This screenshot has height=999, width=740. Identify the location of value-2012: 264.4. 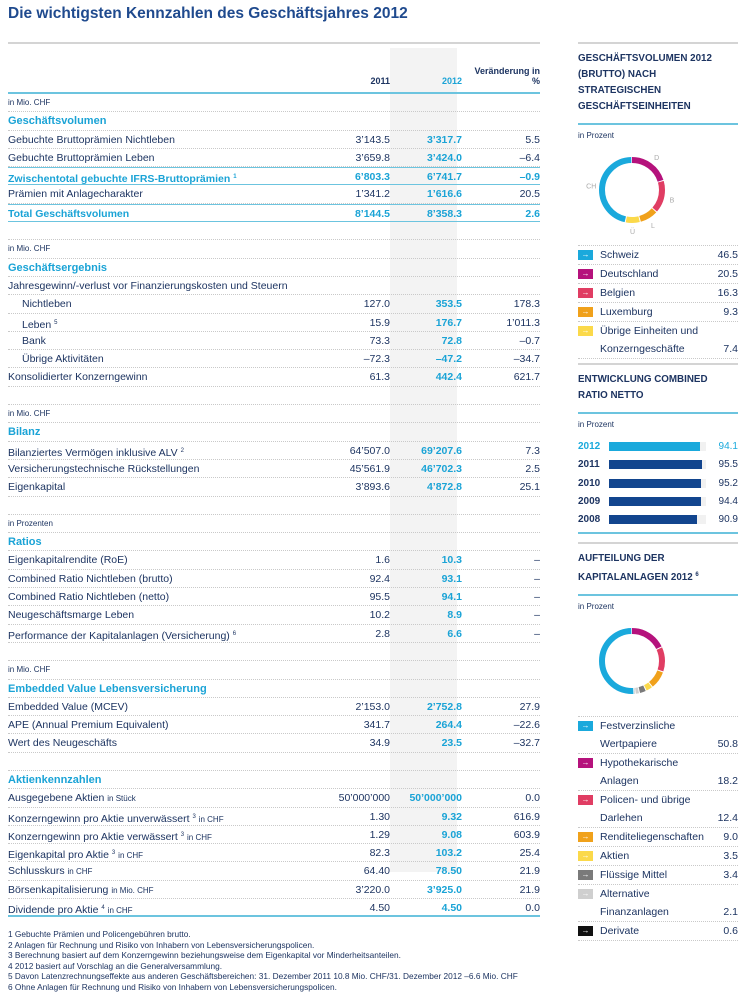
(448, 725).